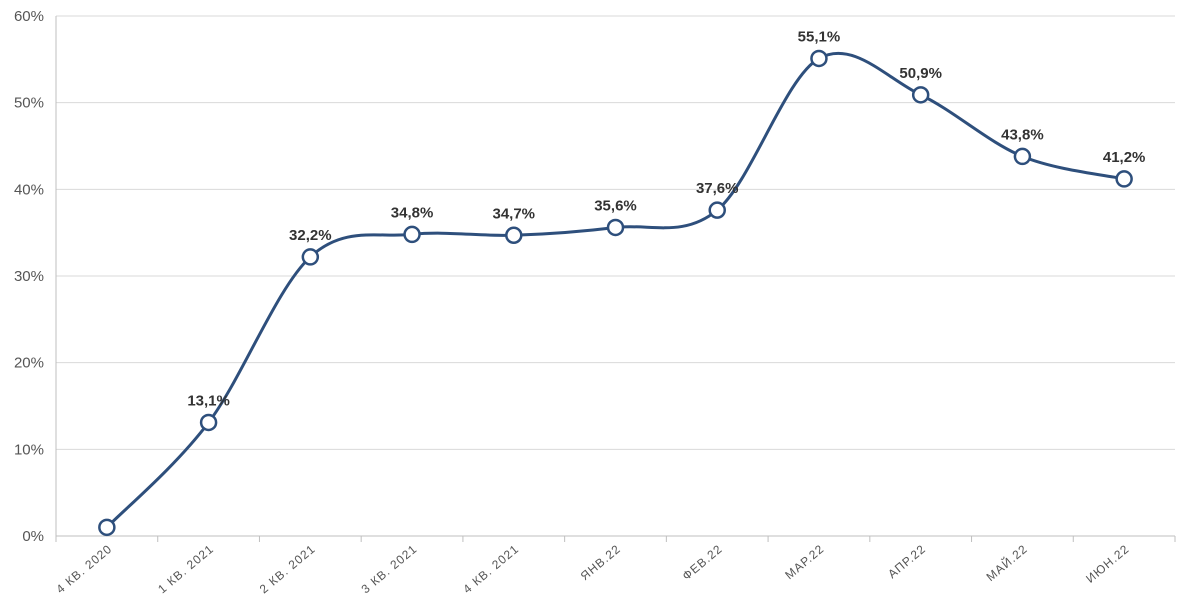 Image resolution: width=1200 pixels, height=609 pixels. I want to click on data-label: 34,7%, so click(513, 213).